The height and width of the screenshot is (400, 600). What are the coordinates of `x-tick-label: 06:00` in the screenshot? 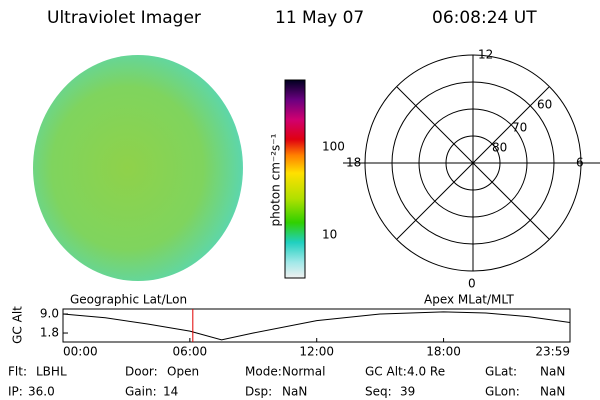 It's located at (190, 352).